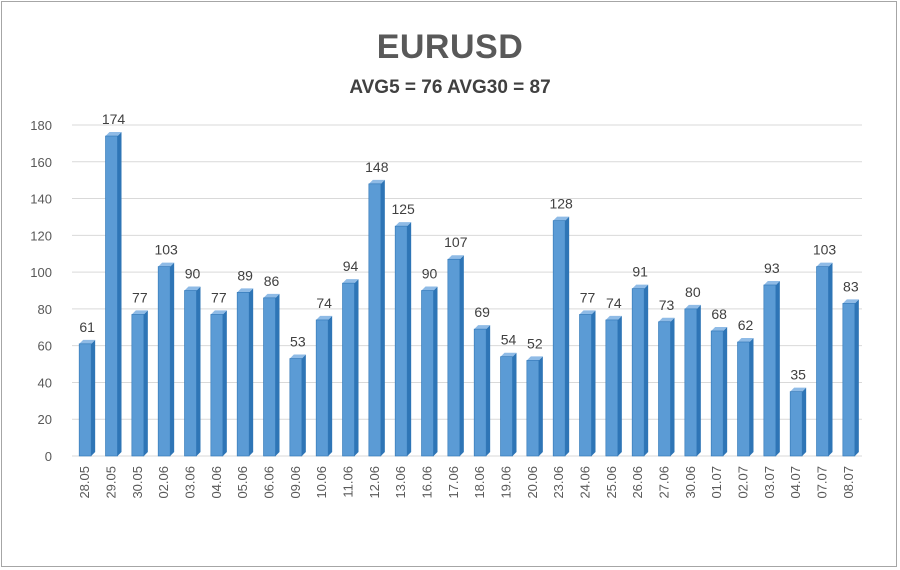 The height and width of the screenshot is (570, 900). I want to click on data-label: 128, so click(561, 204).